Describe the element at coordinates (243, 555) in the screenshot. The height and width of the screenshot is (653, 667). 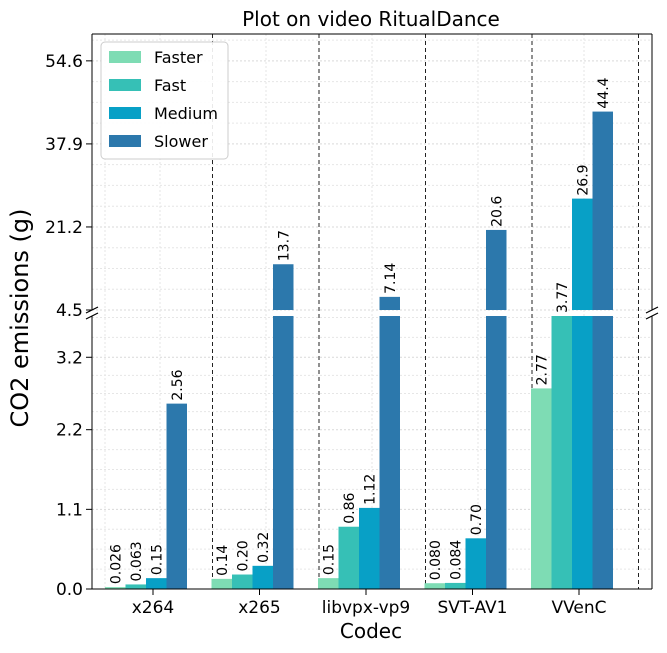
I see `data-label: 0.20` at that location.